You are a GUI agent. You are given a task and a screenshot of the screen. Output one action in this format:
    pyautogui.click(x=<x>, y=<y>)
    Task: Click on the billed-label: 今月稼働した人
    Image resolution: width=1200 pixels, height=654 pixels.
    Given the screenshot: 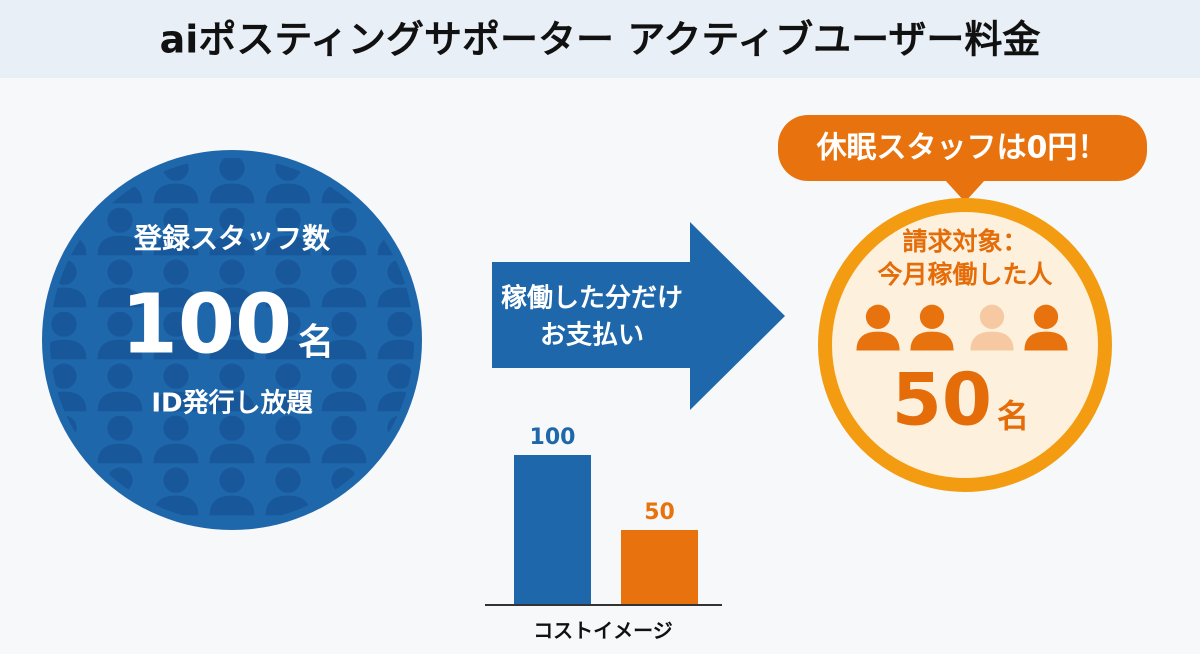 What is the action you would take?
    pyautogui.click(x=964, y=274)
    